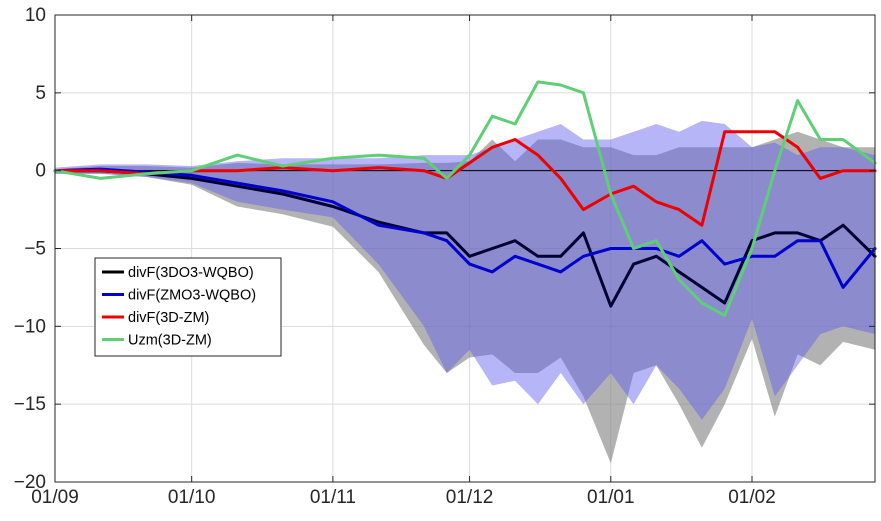 The width and height of the screenshot is (881, 521). I want to click on legend-label: divF(3DO3-WQBO), so click(191, 273).